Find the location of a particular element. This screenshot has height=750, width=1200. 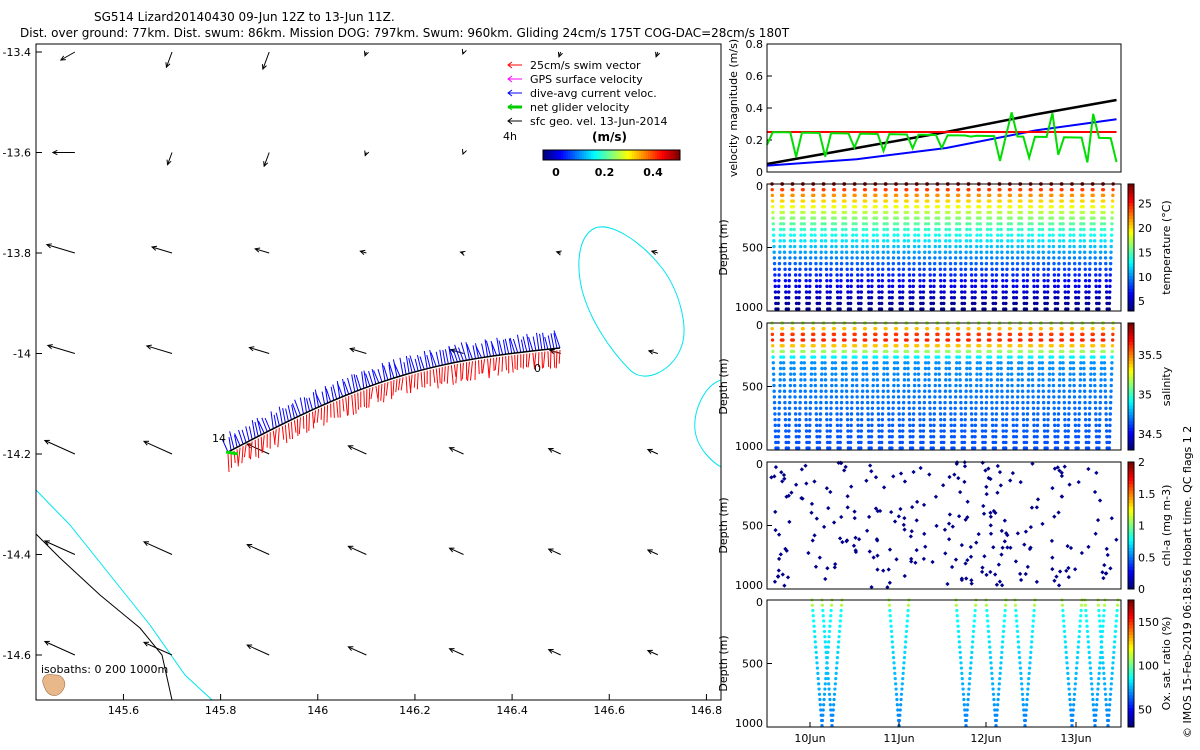

geostrophic-arrowhead is located at coordinates (462, 253).